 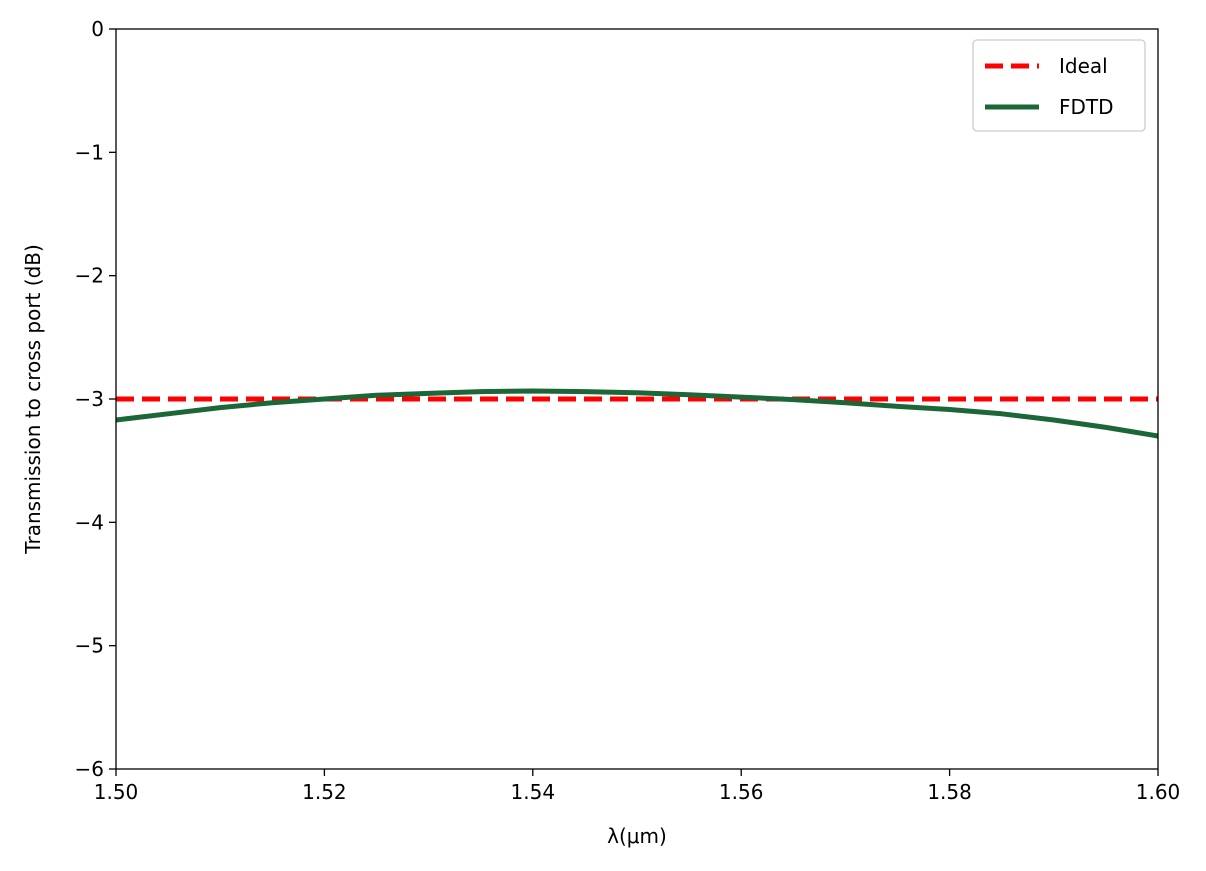 I want to click on y-tick-label: −5, so click(x=89, y=646).